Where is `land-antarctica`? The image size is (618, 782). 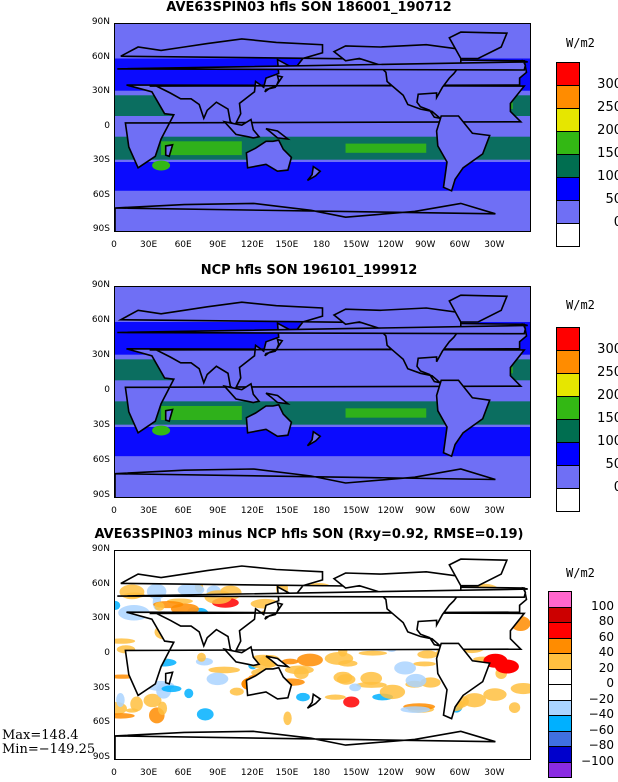 land-antarctica is located at coordinates (305, 216).